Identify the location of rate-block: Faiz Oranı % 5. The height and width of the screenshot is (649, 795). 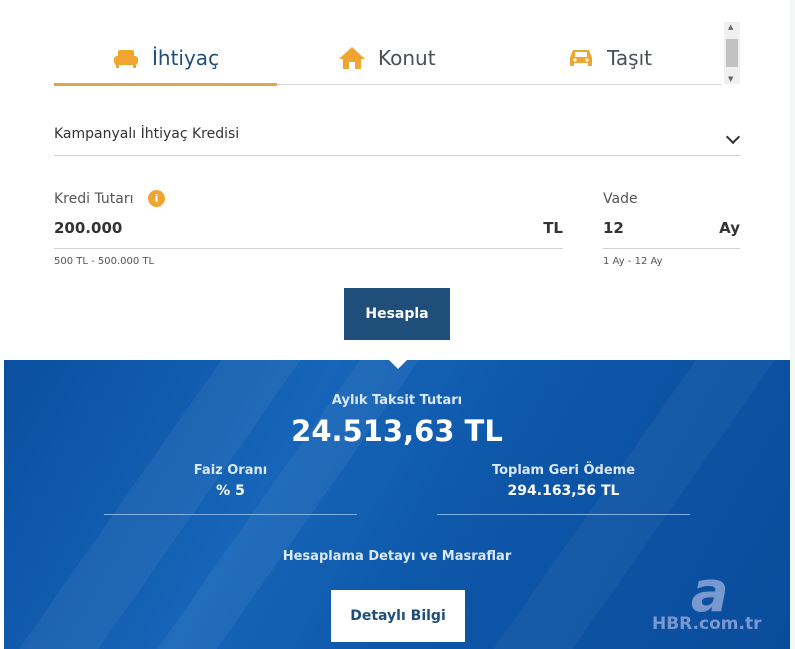
(230, 489).